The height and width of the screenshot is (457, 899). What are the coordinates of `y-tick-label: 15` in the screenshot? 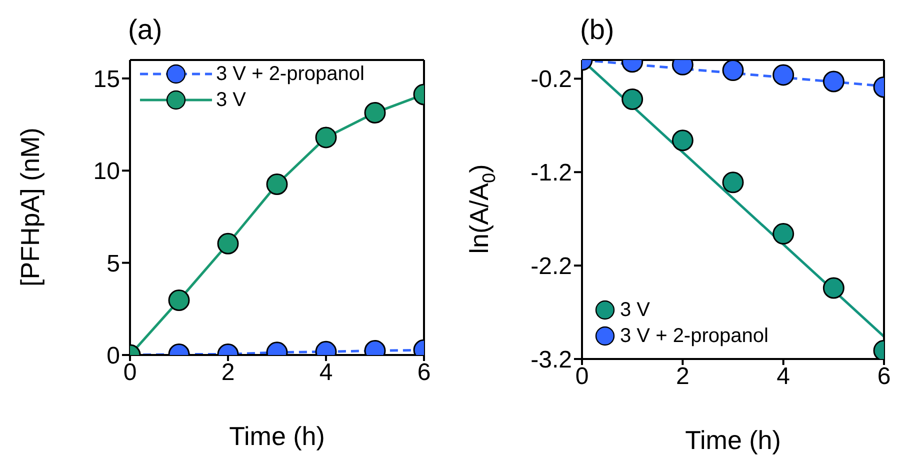 It's located at (106, 79).